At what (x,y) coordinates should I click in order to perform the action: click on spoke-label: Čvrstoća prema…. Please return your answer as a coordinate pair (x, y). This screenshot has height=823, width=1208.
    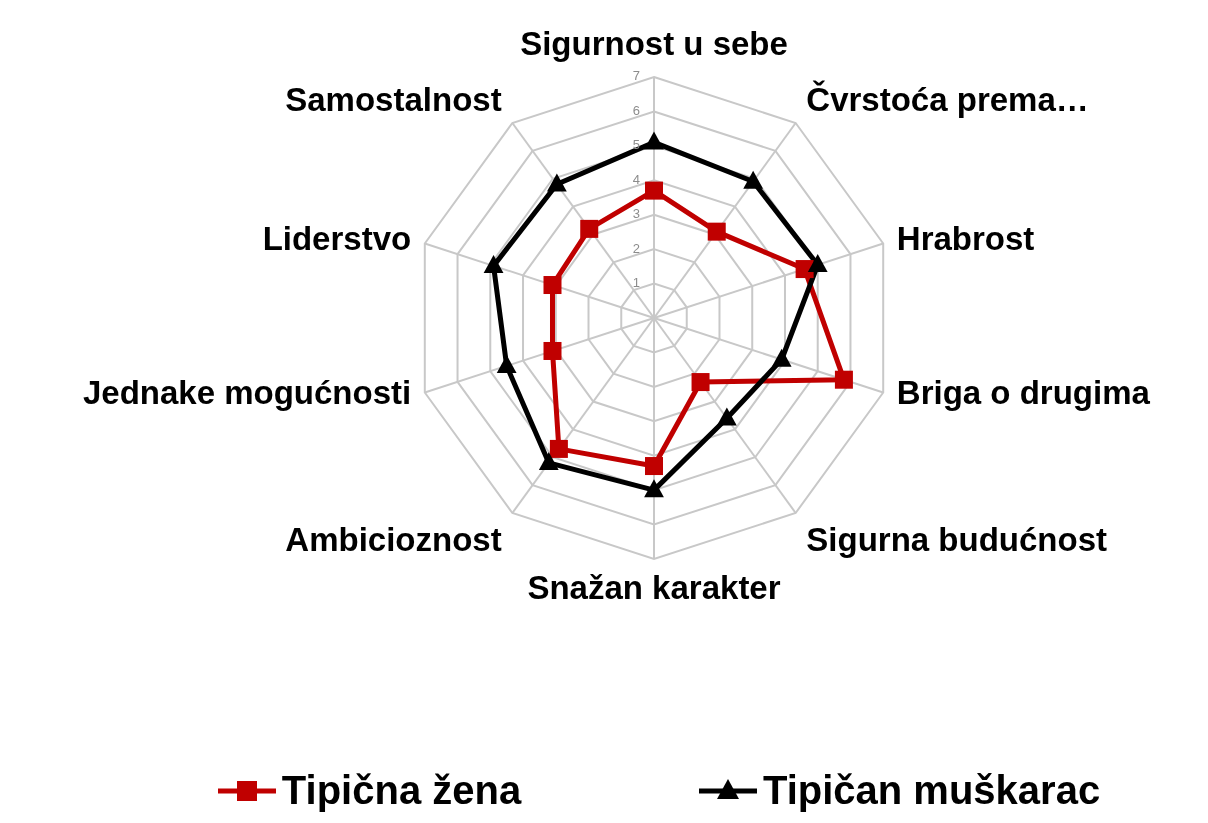
    Looking at the image, I should click on (947, 99).